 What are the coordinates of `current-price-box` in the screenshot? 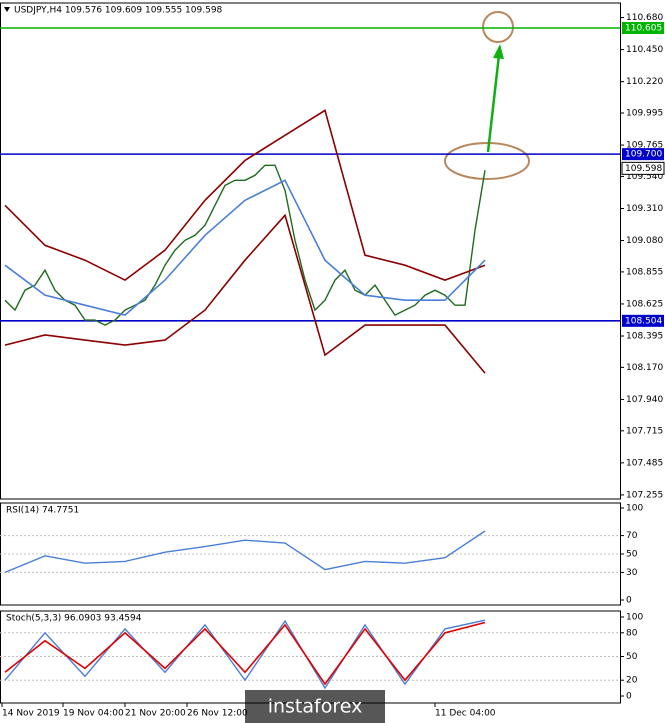 It's located at (643, 168).